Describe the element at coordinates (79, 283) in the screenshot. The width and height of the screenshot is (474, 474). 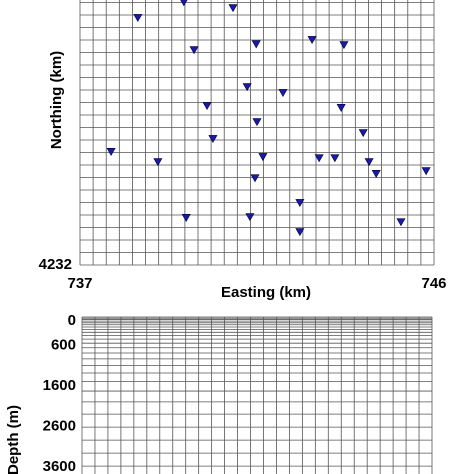
I see `x-tick-label: 737` at that location.